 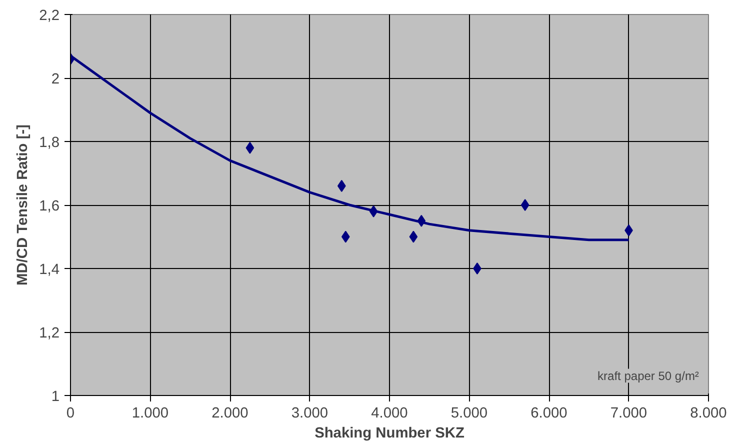 I want to click on x-tick-label: 6.000, so click(x=549, y=414).